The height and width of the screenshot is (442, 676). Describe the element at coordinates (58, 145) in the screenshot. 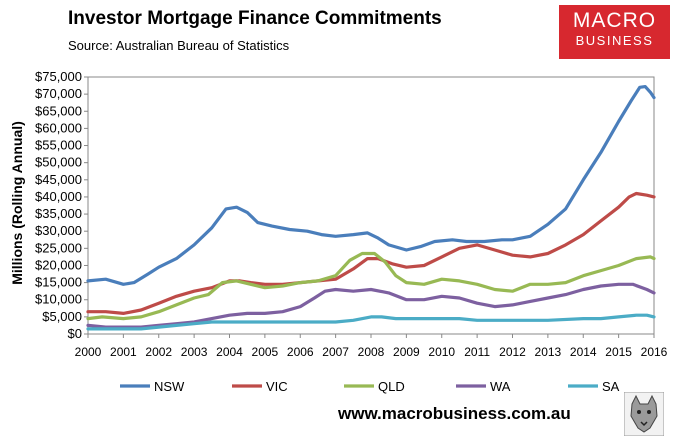

I see `y-tick-label: $55,000` at that location.